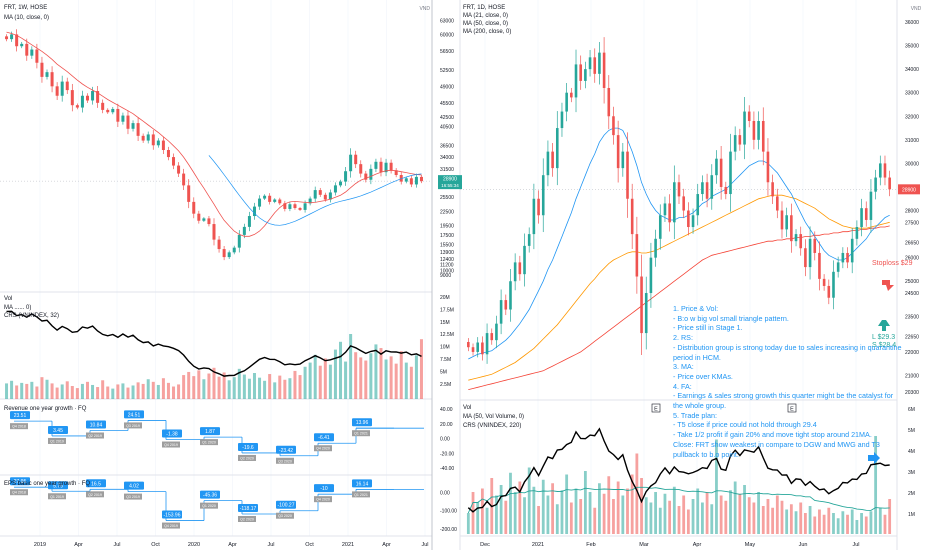 Image resolution: width=932 pixels, height=550 pixels. What do you see at coordinates (285, 515) in the screenshot?
I see `eps-period-box` at bounding box center [285, 515].